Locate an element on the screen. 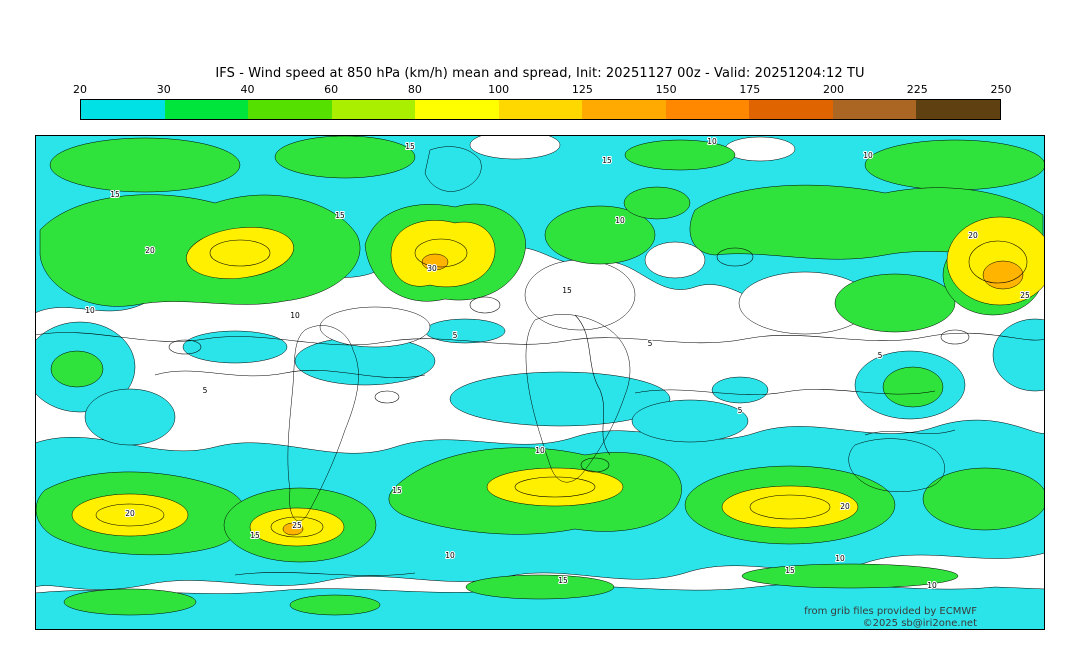 The height and width of the screenshot is (658, 1080). colorbar-tick: 225 is located at coordinates (917, 89).